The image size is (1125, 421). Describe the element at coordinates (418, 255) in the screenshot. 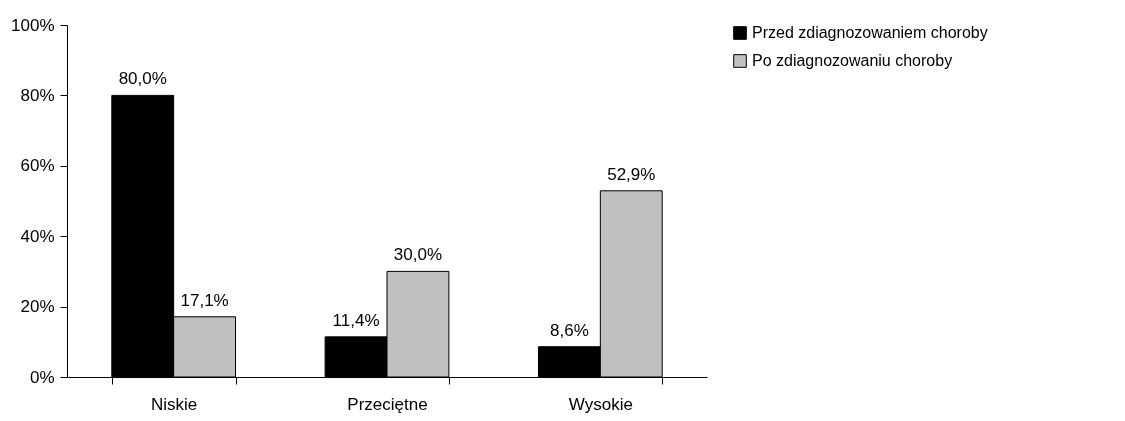

I see `data-label: 30,0%` at that location.